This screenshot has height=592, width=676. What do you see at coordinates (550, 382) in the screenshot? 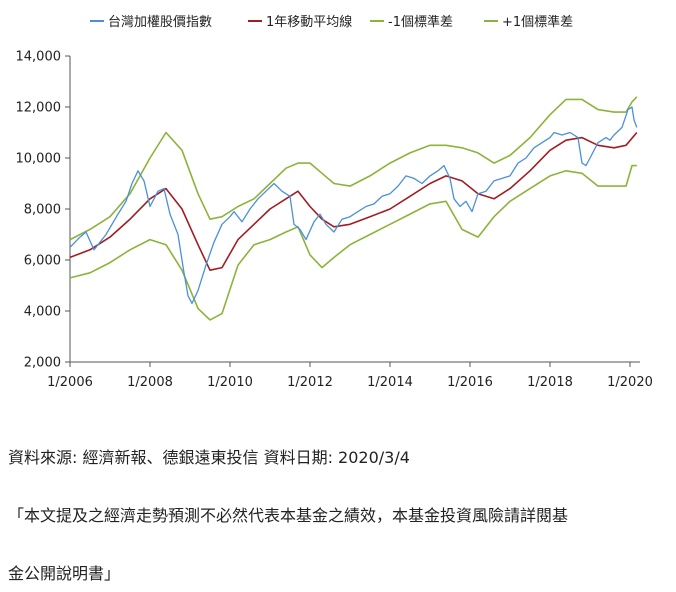
I see `x-tick-label: 1/2018` at bounding box center [550, 382].